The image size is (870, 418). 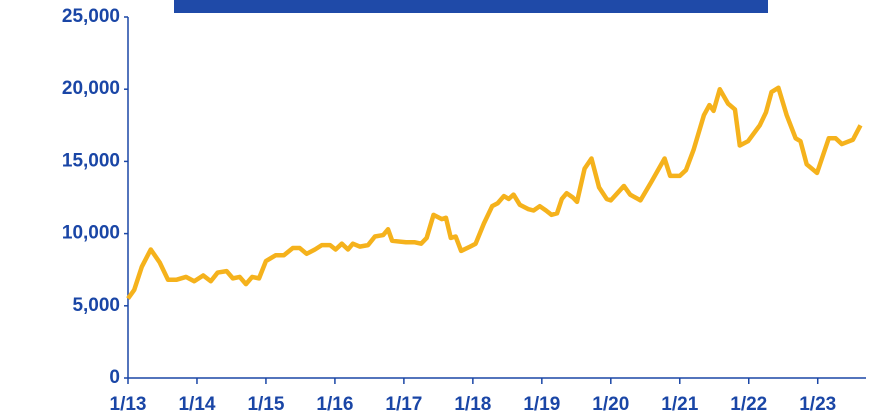 I want to click on x-tick-label: 1/13, so click(x=128, y=404).